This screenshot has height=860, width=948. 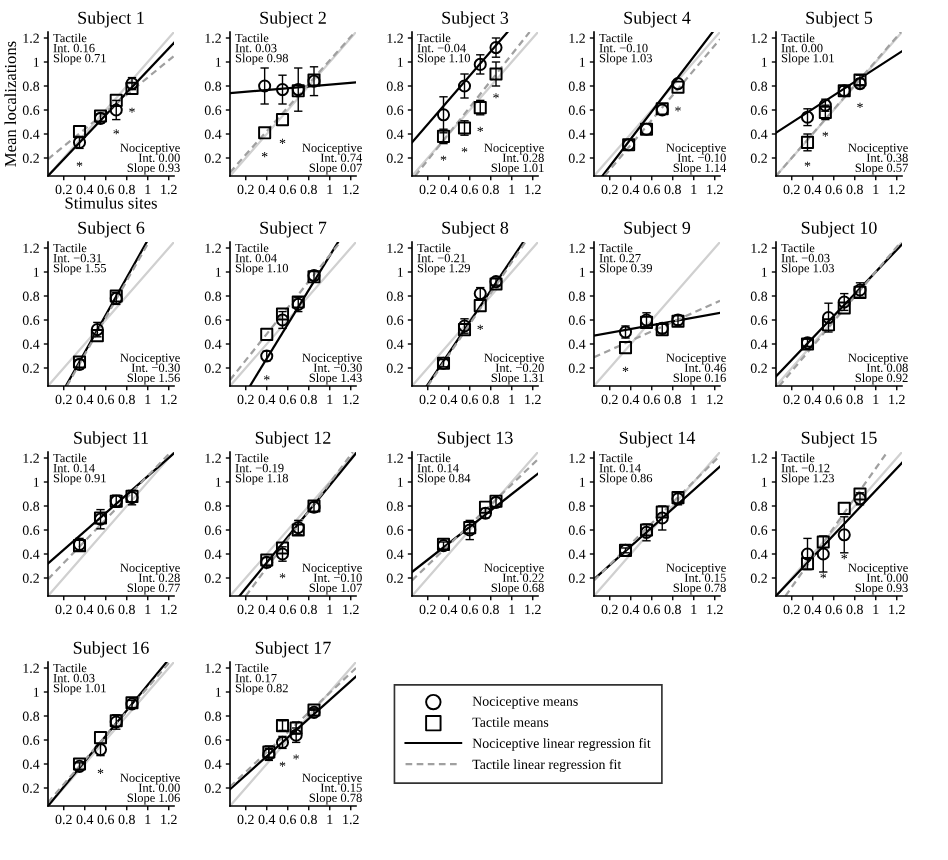 I want to click on chart-title: Subject 17, so click(x=293, y=649).